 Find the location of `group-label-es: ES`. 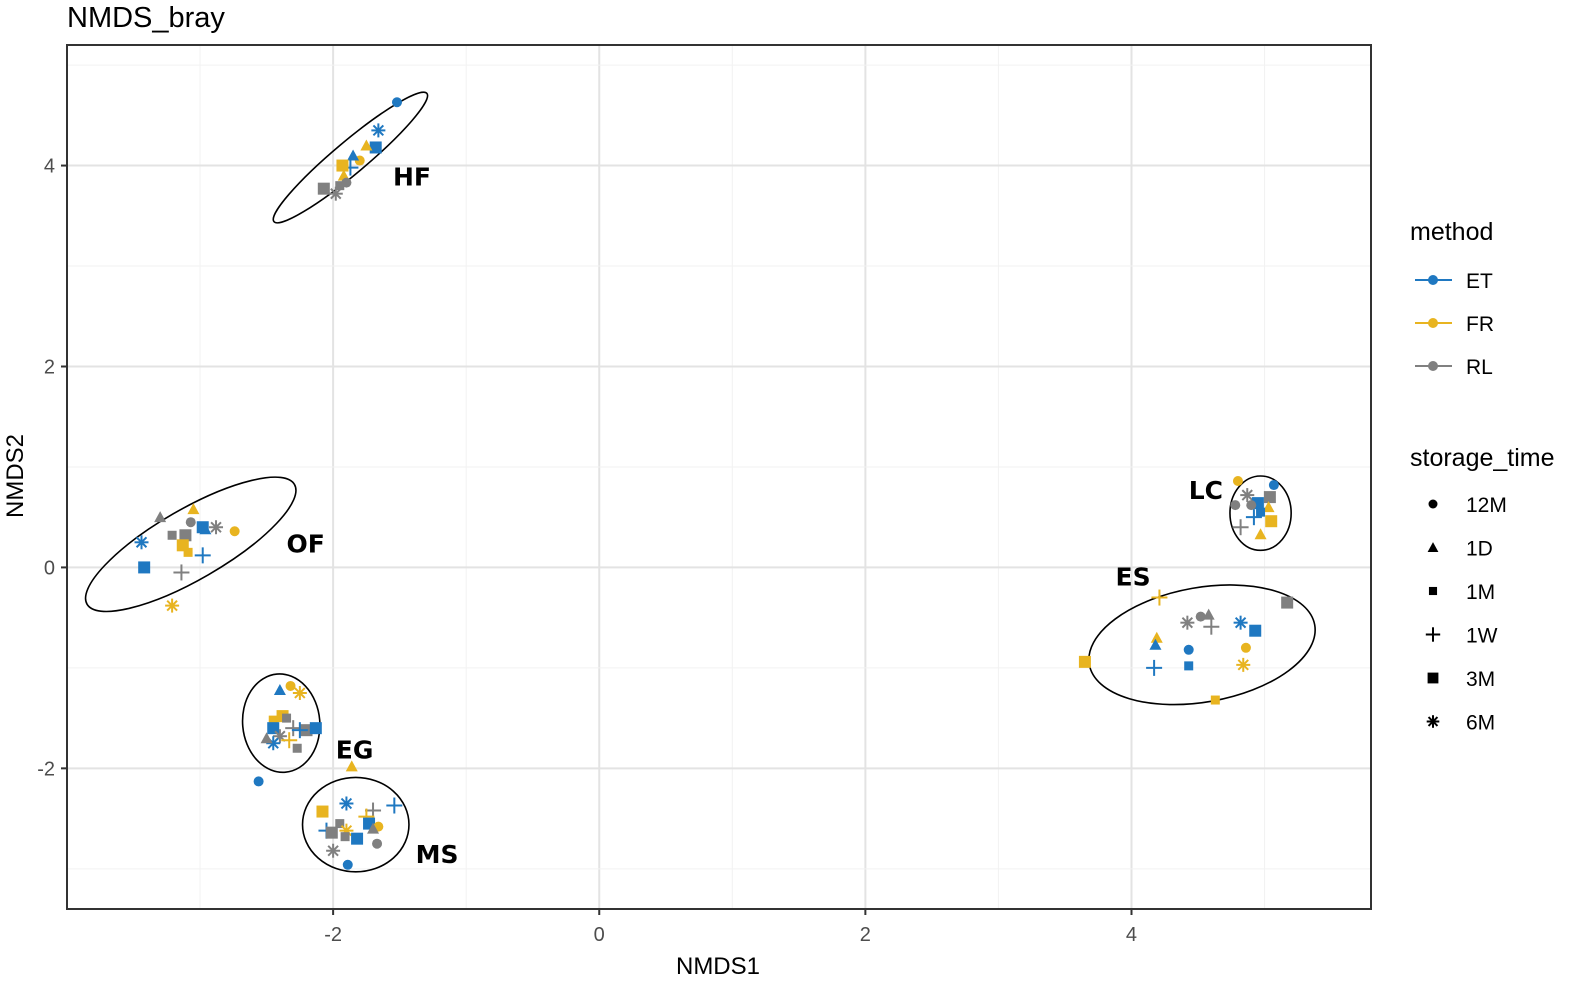

group-label-es: ES is located at coordinates (1133, 577).